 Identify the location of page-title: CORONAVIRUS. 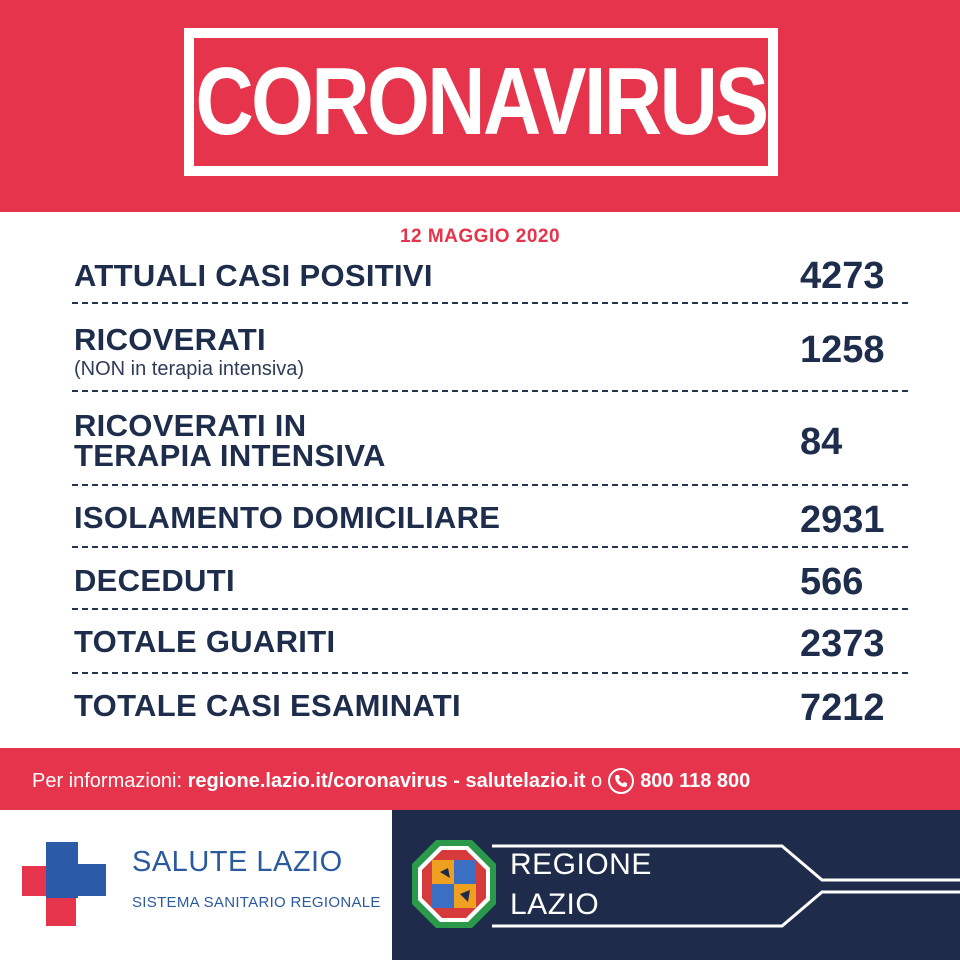
(482, 101).